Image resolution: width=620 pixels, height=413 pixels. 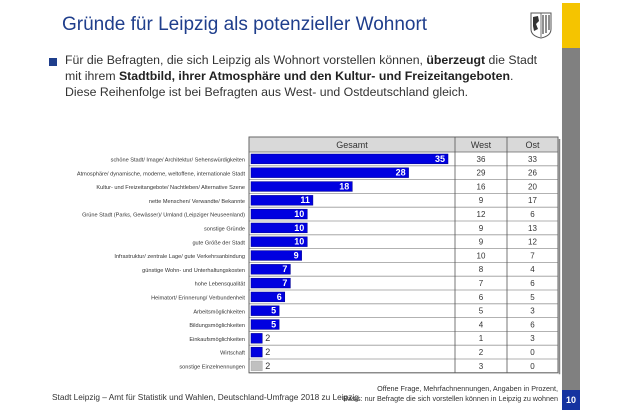 What do you see at coordinates (219, 312) in the screenshot?
I see `category-label: Arbeitsmöglichkeiten` at bounding box center [219, 312].